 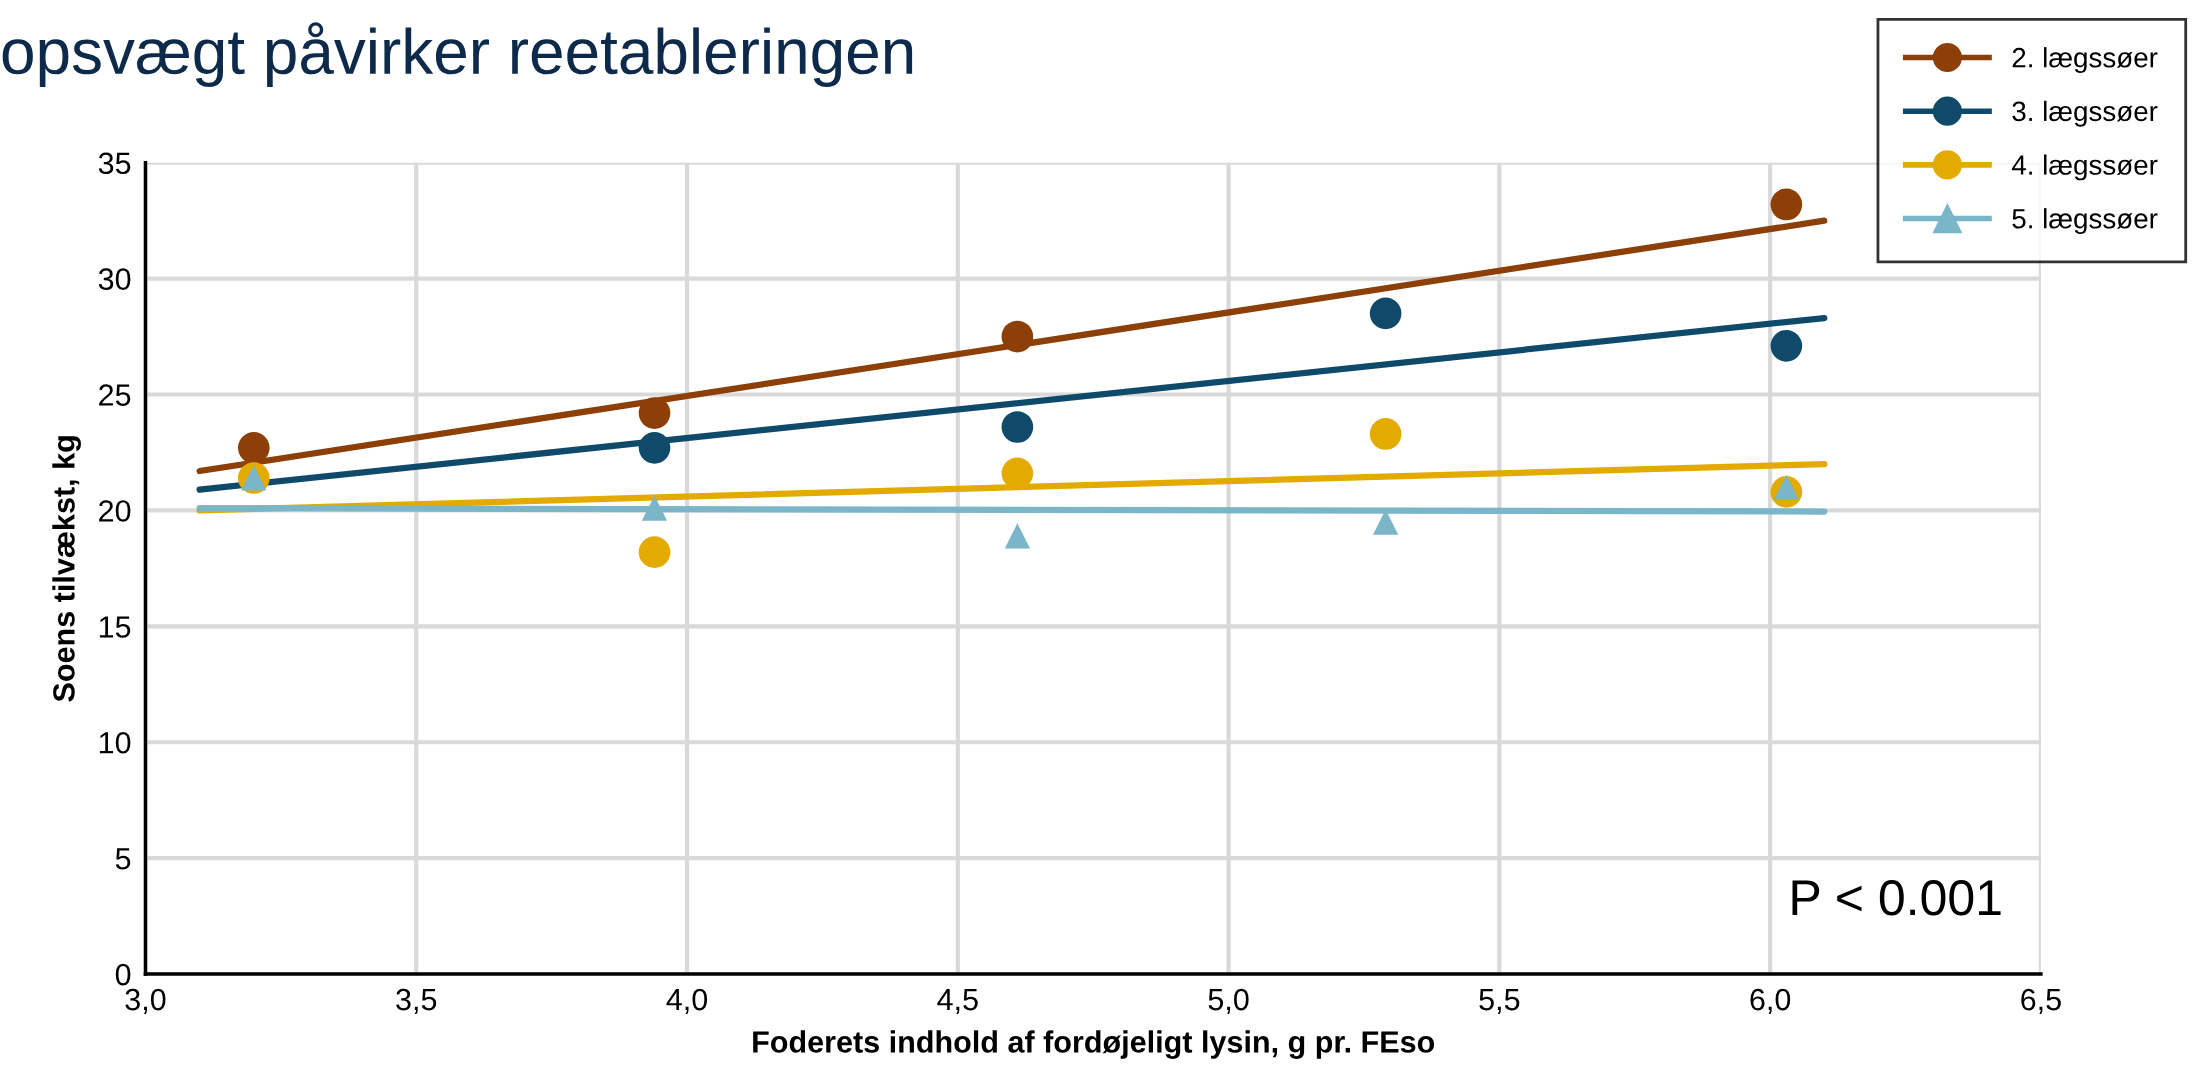 What do you see at coordinates (66, 569) in the screenshot?
I see `y-axis-title: Soens tilvækst, kg` at bounding box center [66, 569].